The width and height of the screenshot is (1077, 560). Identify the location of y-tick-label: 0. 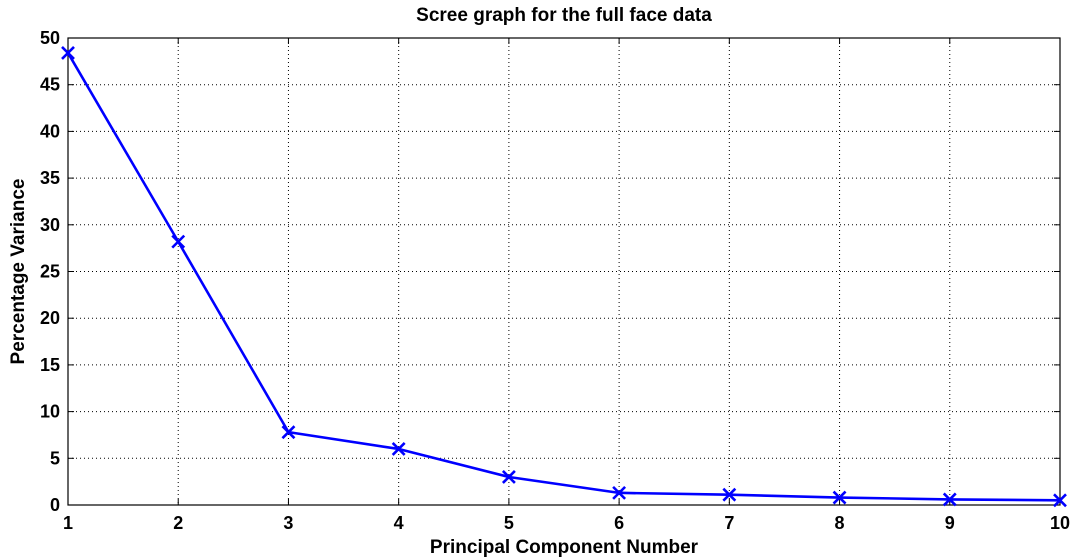
(55, 505).